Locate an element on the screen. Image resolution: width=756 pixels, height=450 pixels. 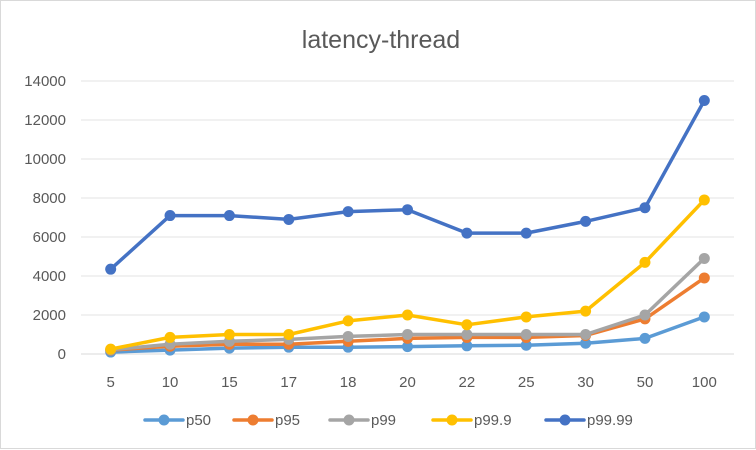
legend-label: p99.99 is located at coordinates (610, 420).